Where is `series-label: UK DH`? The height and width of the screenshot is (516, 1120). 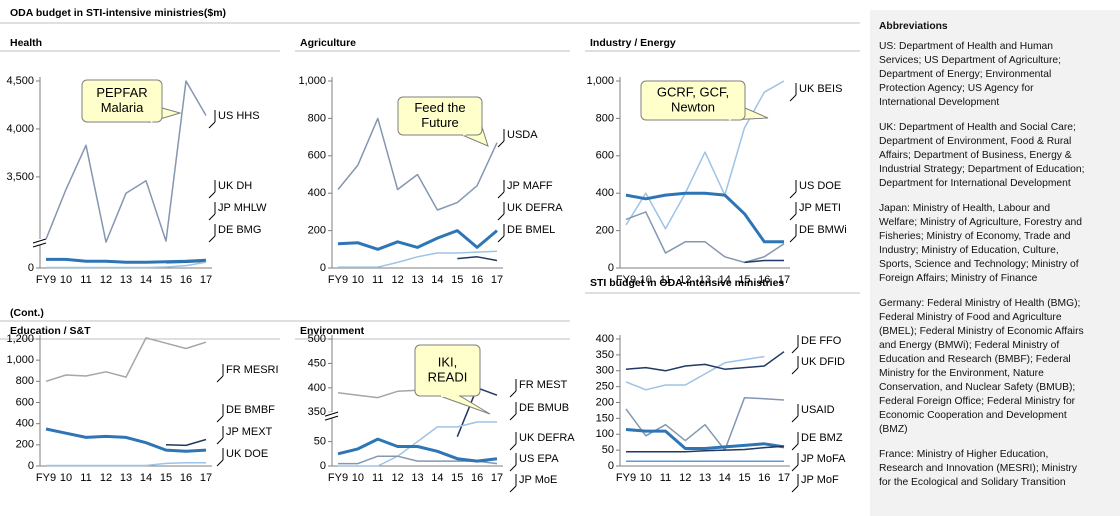 series-label: UK DH is located at coordinates (235, 186).